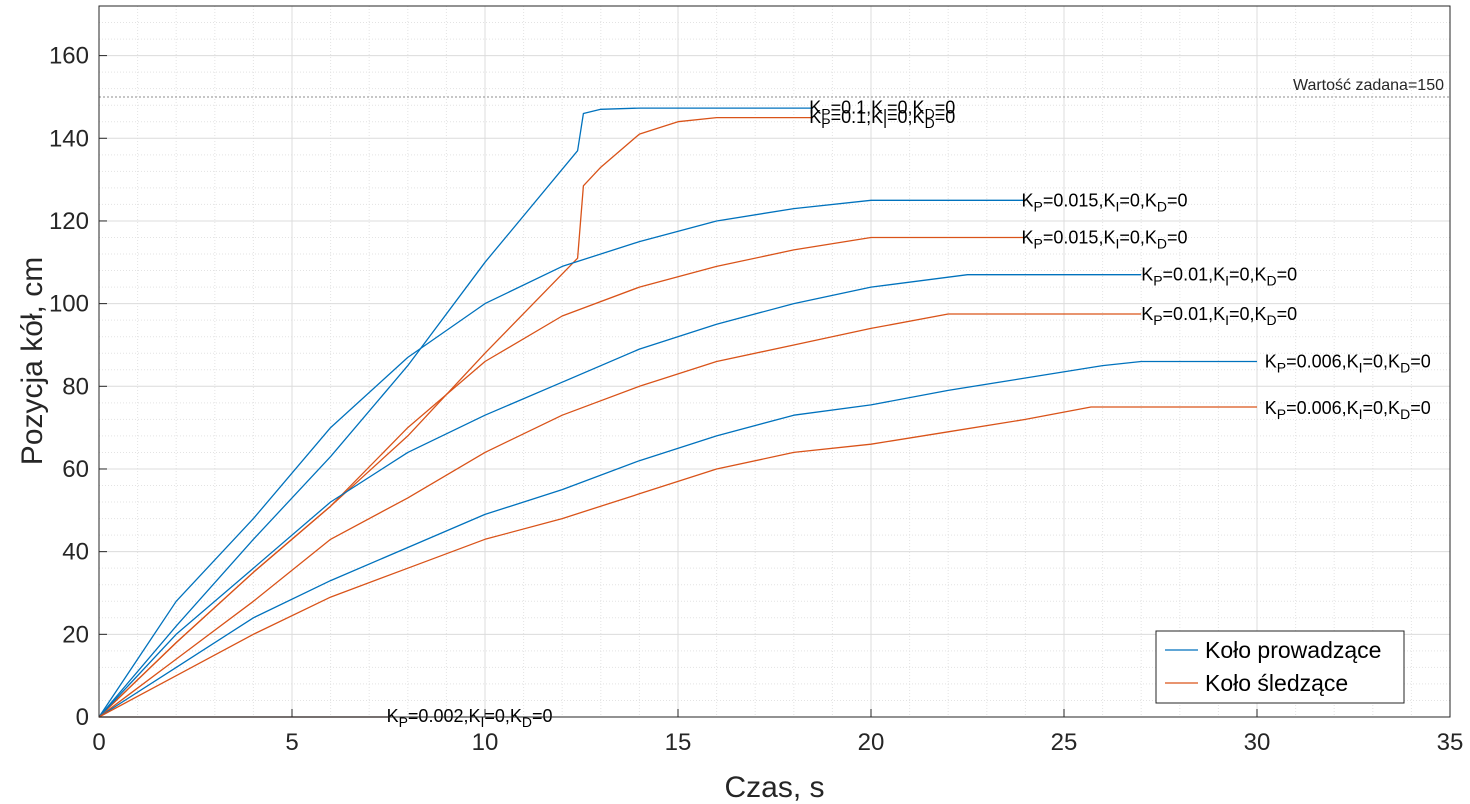  What do you see at coordinates (871, 742) in the screenshot?
I see `x-tick-label: 20` at bounding box center [871, 742].